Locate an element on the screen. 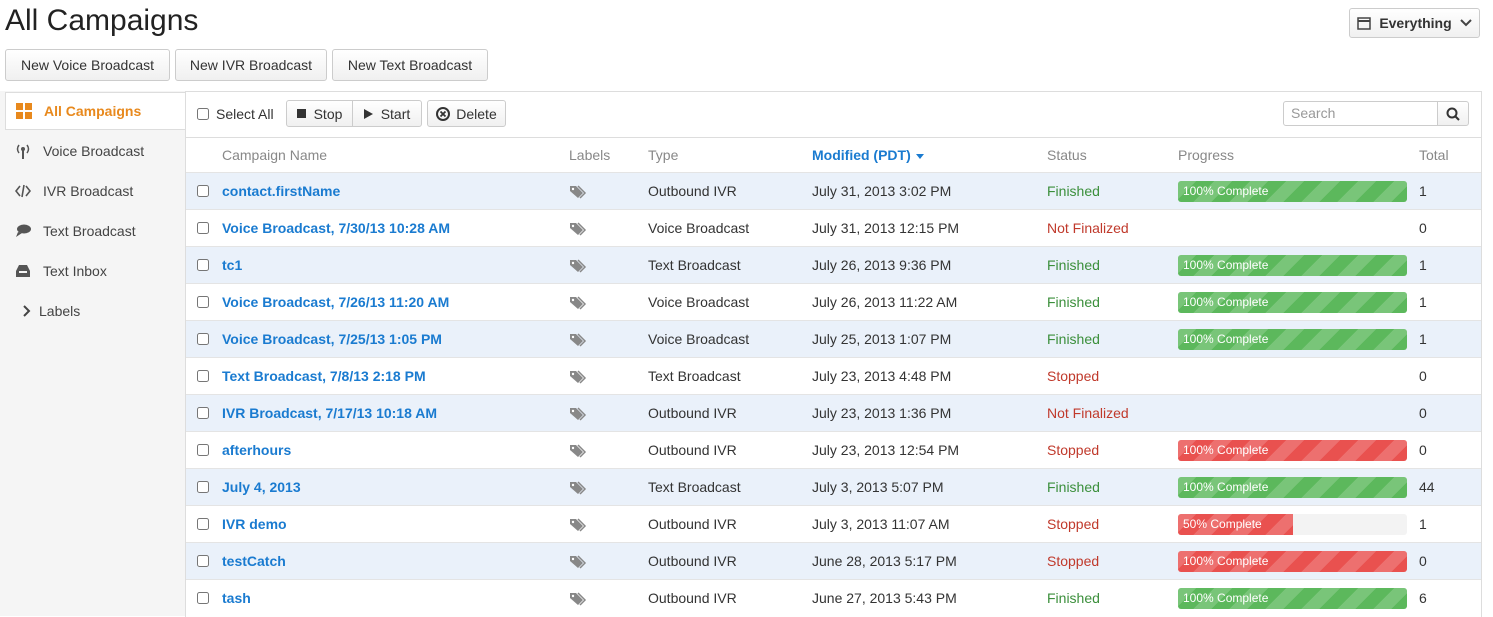 The image size is (1493, 617). modified-date: July 26, 2013 9:36 PM is located at coordinates (882, 265).